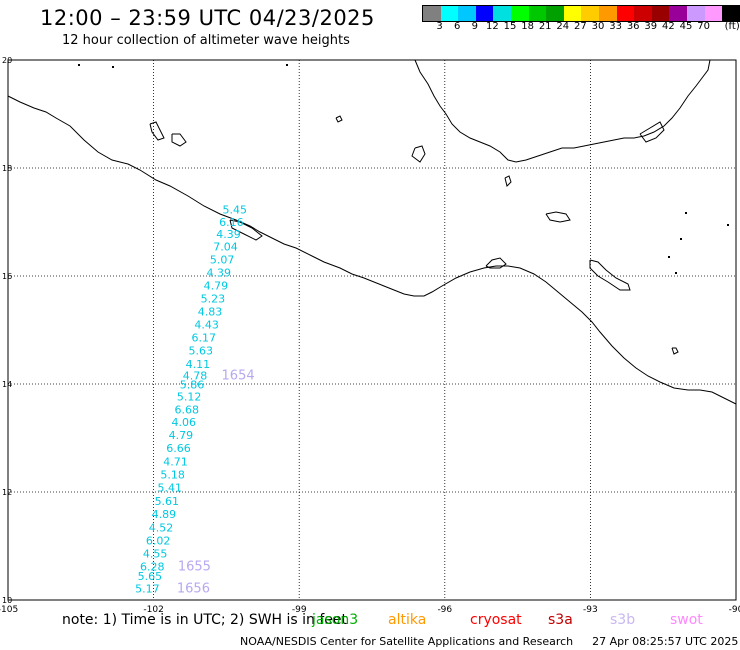 This screenshot has width=740, height=650. Describe the element at coordinates (225, 247) in the screenshot. I see `wave-height-label: 7.04` at that location.